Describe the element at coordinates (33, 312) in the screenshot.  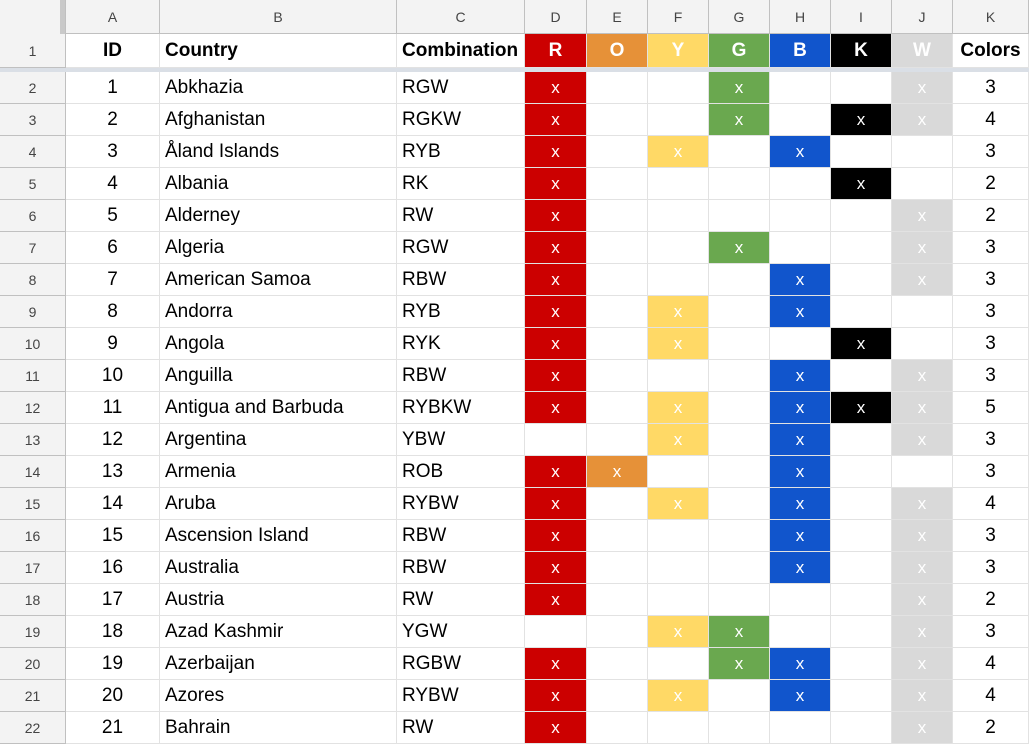
I see `row-number: 9` at that location.